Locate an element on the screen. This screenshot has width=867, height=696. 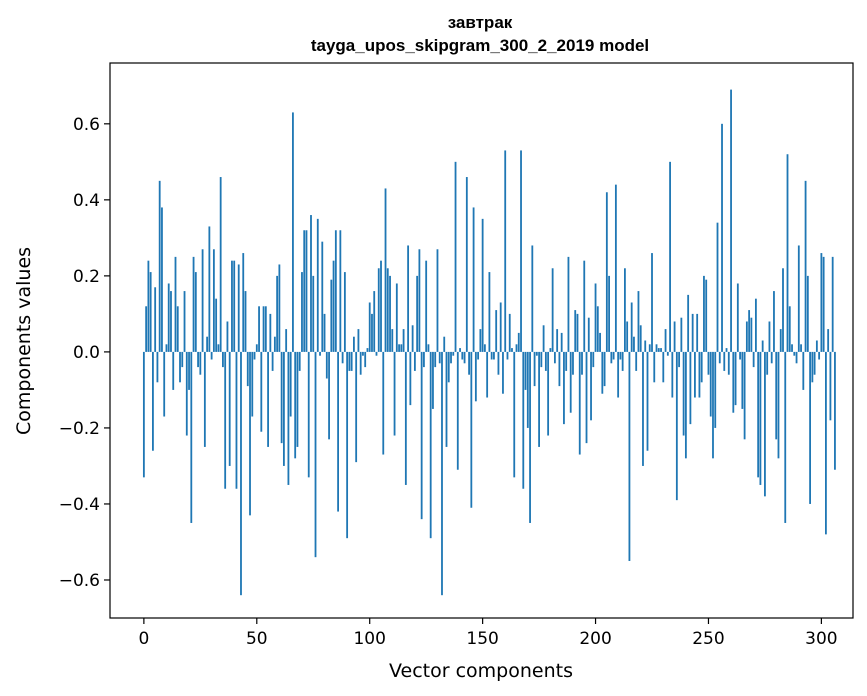
x-axis-ticks: 0 50 100 150 200 250 300 is located at coordinates (488, 633).